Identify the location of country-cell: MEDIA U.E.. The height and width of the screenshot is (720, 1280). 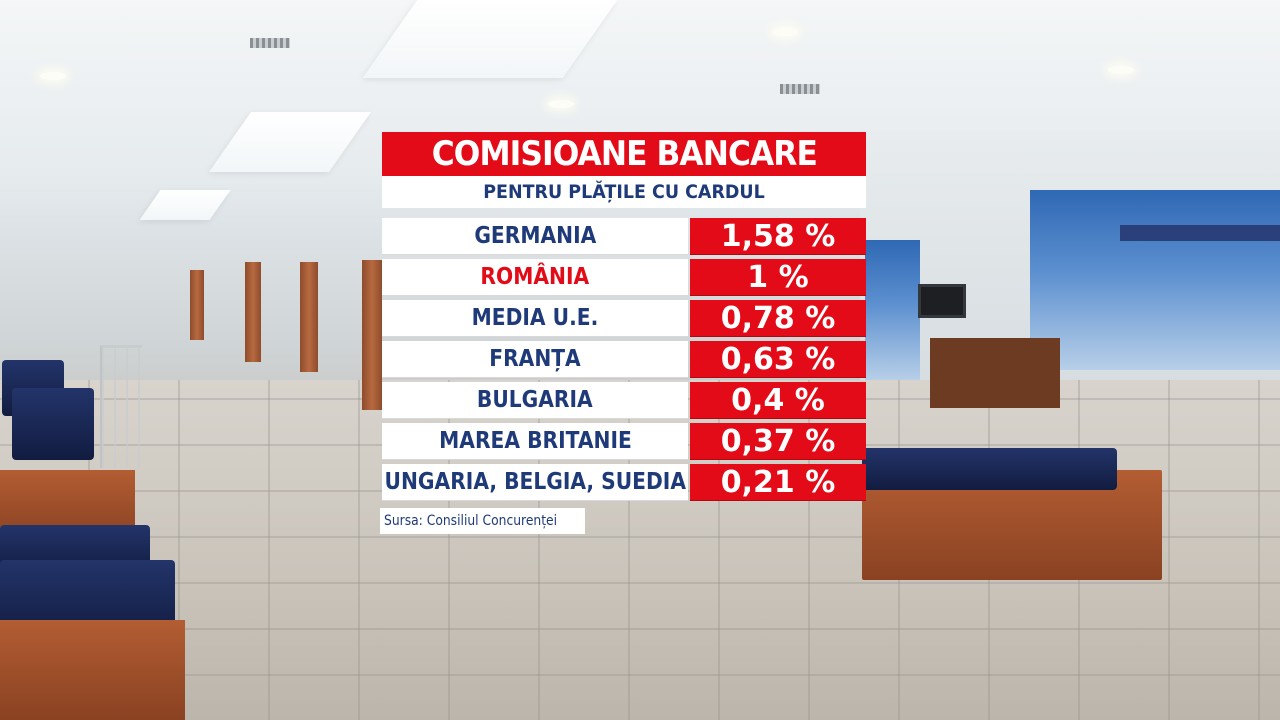
(535, 318).